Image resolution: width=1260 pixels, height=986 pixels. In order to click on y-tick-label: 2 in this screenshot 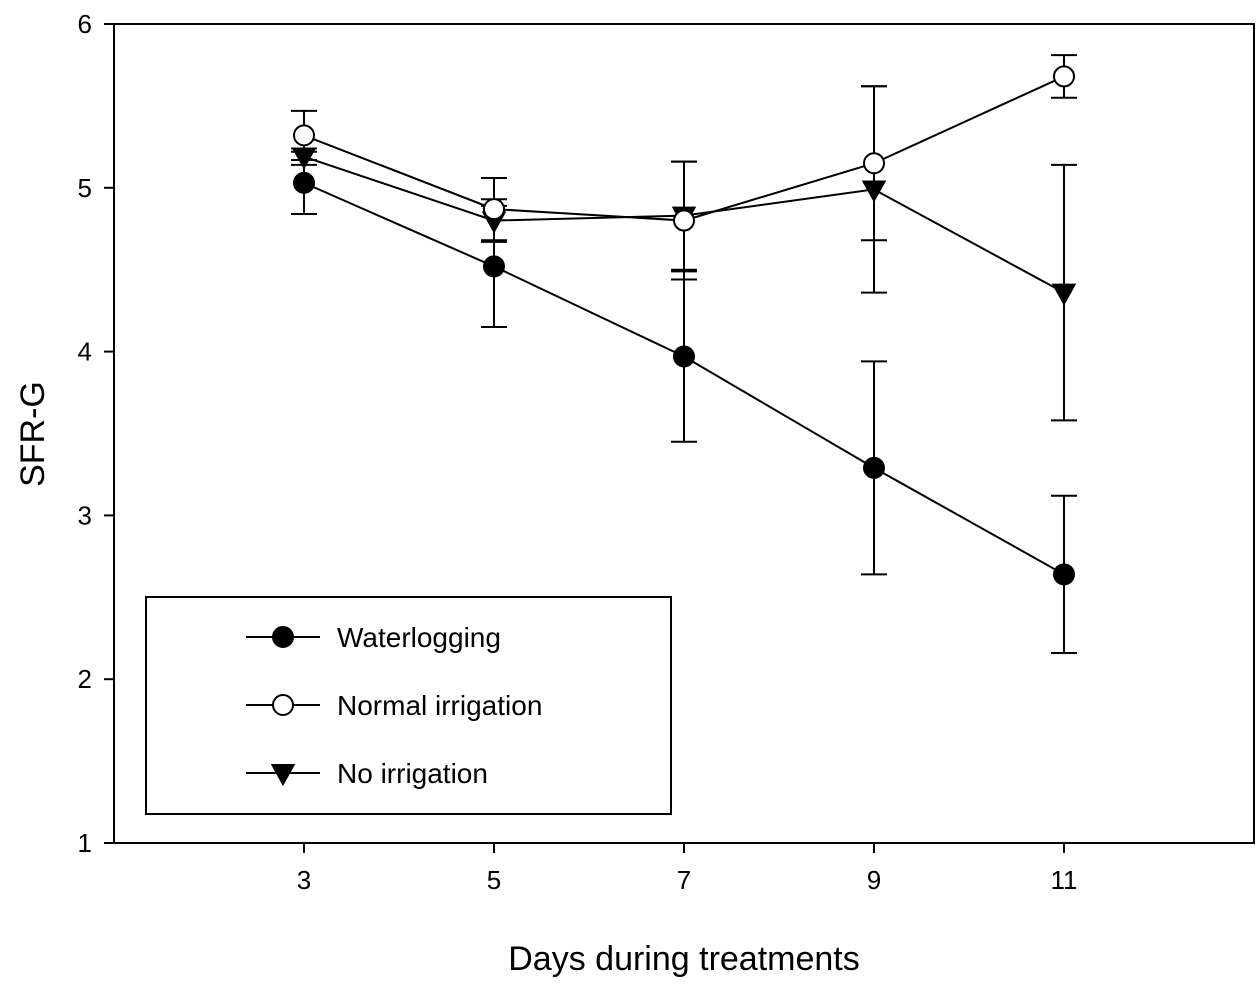, I will do `click(85, 679)`.